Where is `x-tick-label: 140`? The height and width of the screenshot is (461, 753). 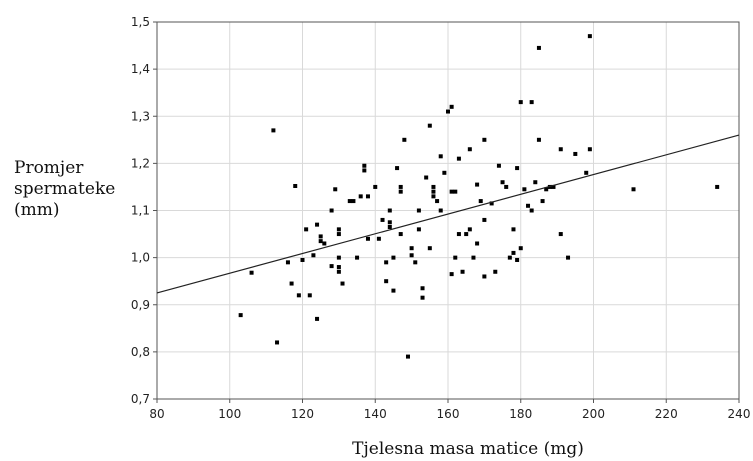 x-tick-label: 140 is located at coordinates (375, 414).